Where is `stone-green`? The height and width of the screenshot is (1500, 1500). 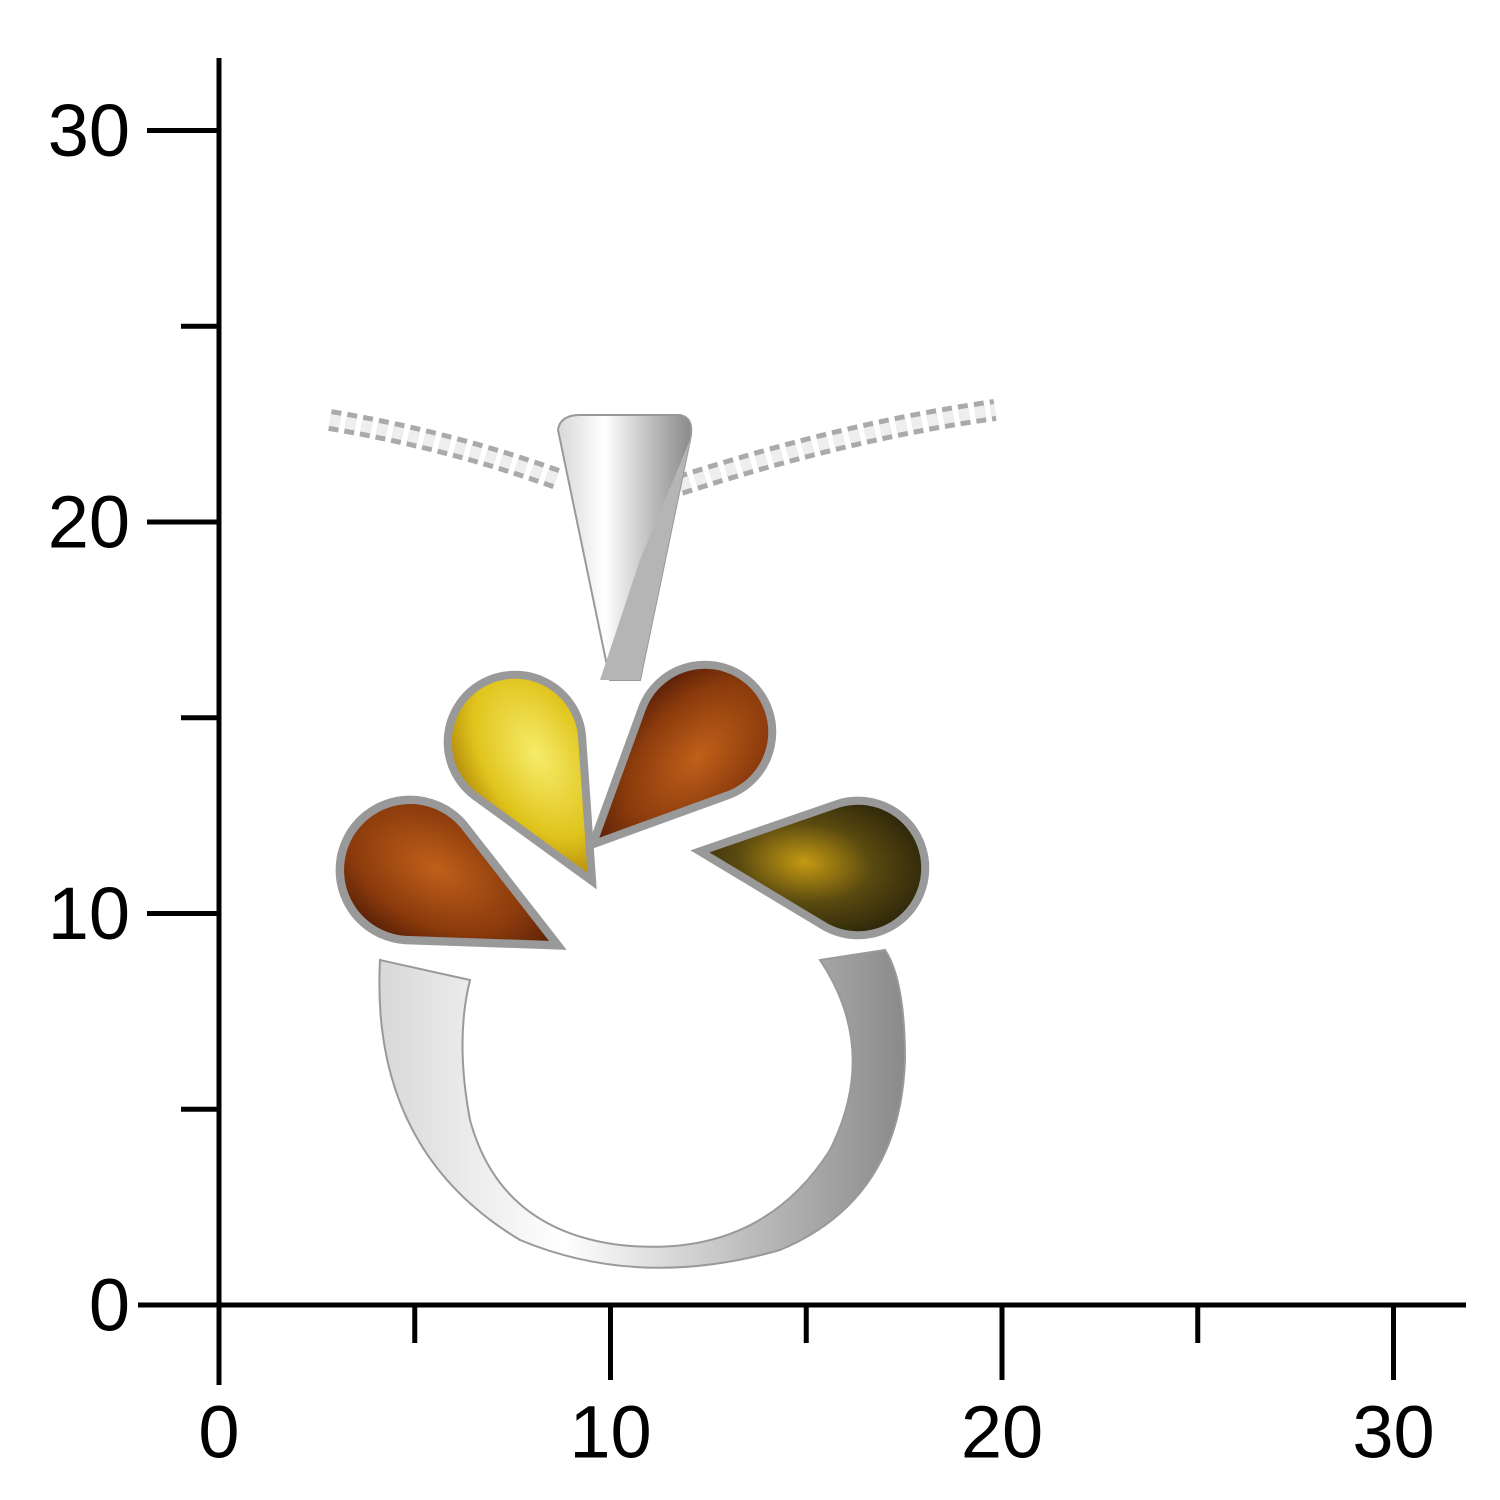
stone-green is located at coordinates (815, 863).